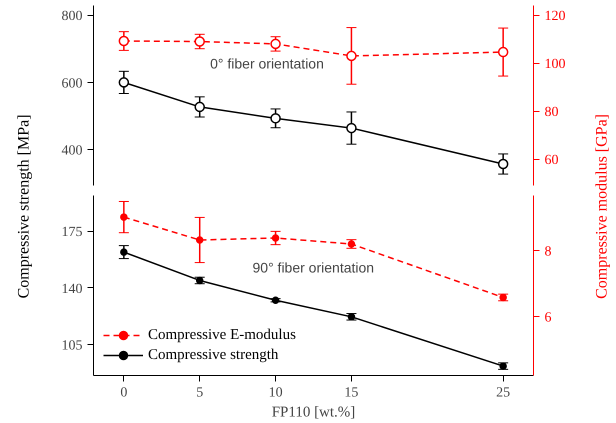  Describe the element at coordinates (72, 346) in the screenshot. I see `y-tick-label: 105` at that location.